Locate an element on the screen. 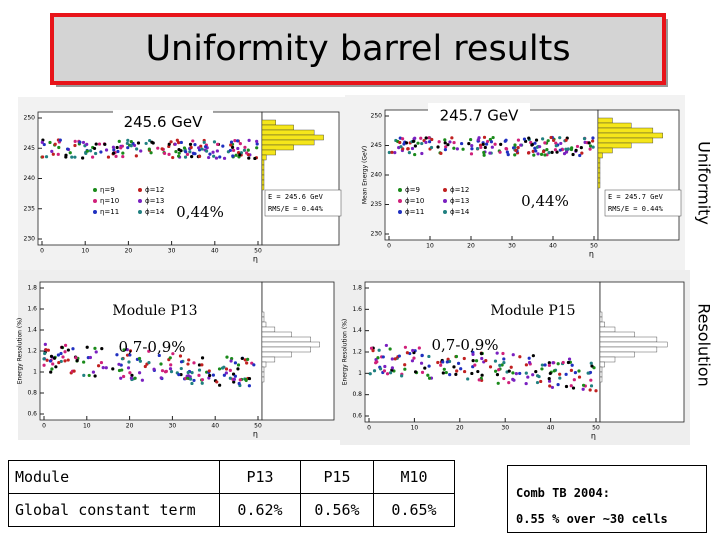 Image resolution: width=720 pixels, height=540 pixels. y-tick-label: 250 is located at coordinates (377, 116).